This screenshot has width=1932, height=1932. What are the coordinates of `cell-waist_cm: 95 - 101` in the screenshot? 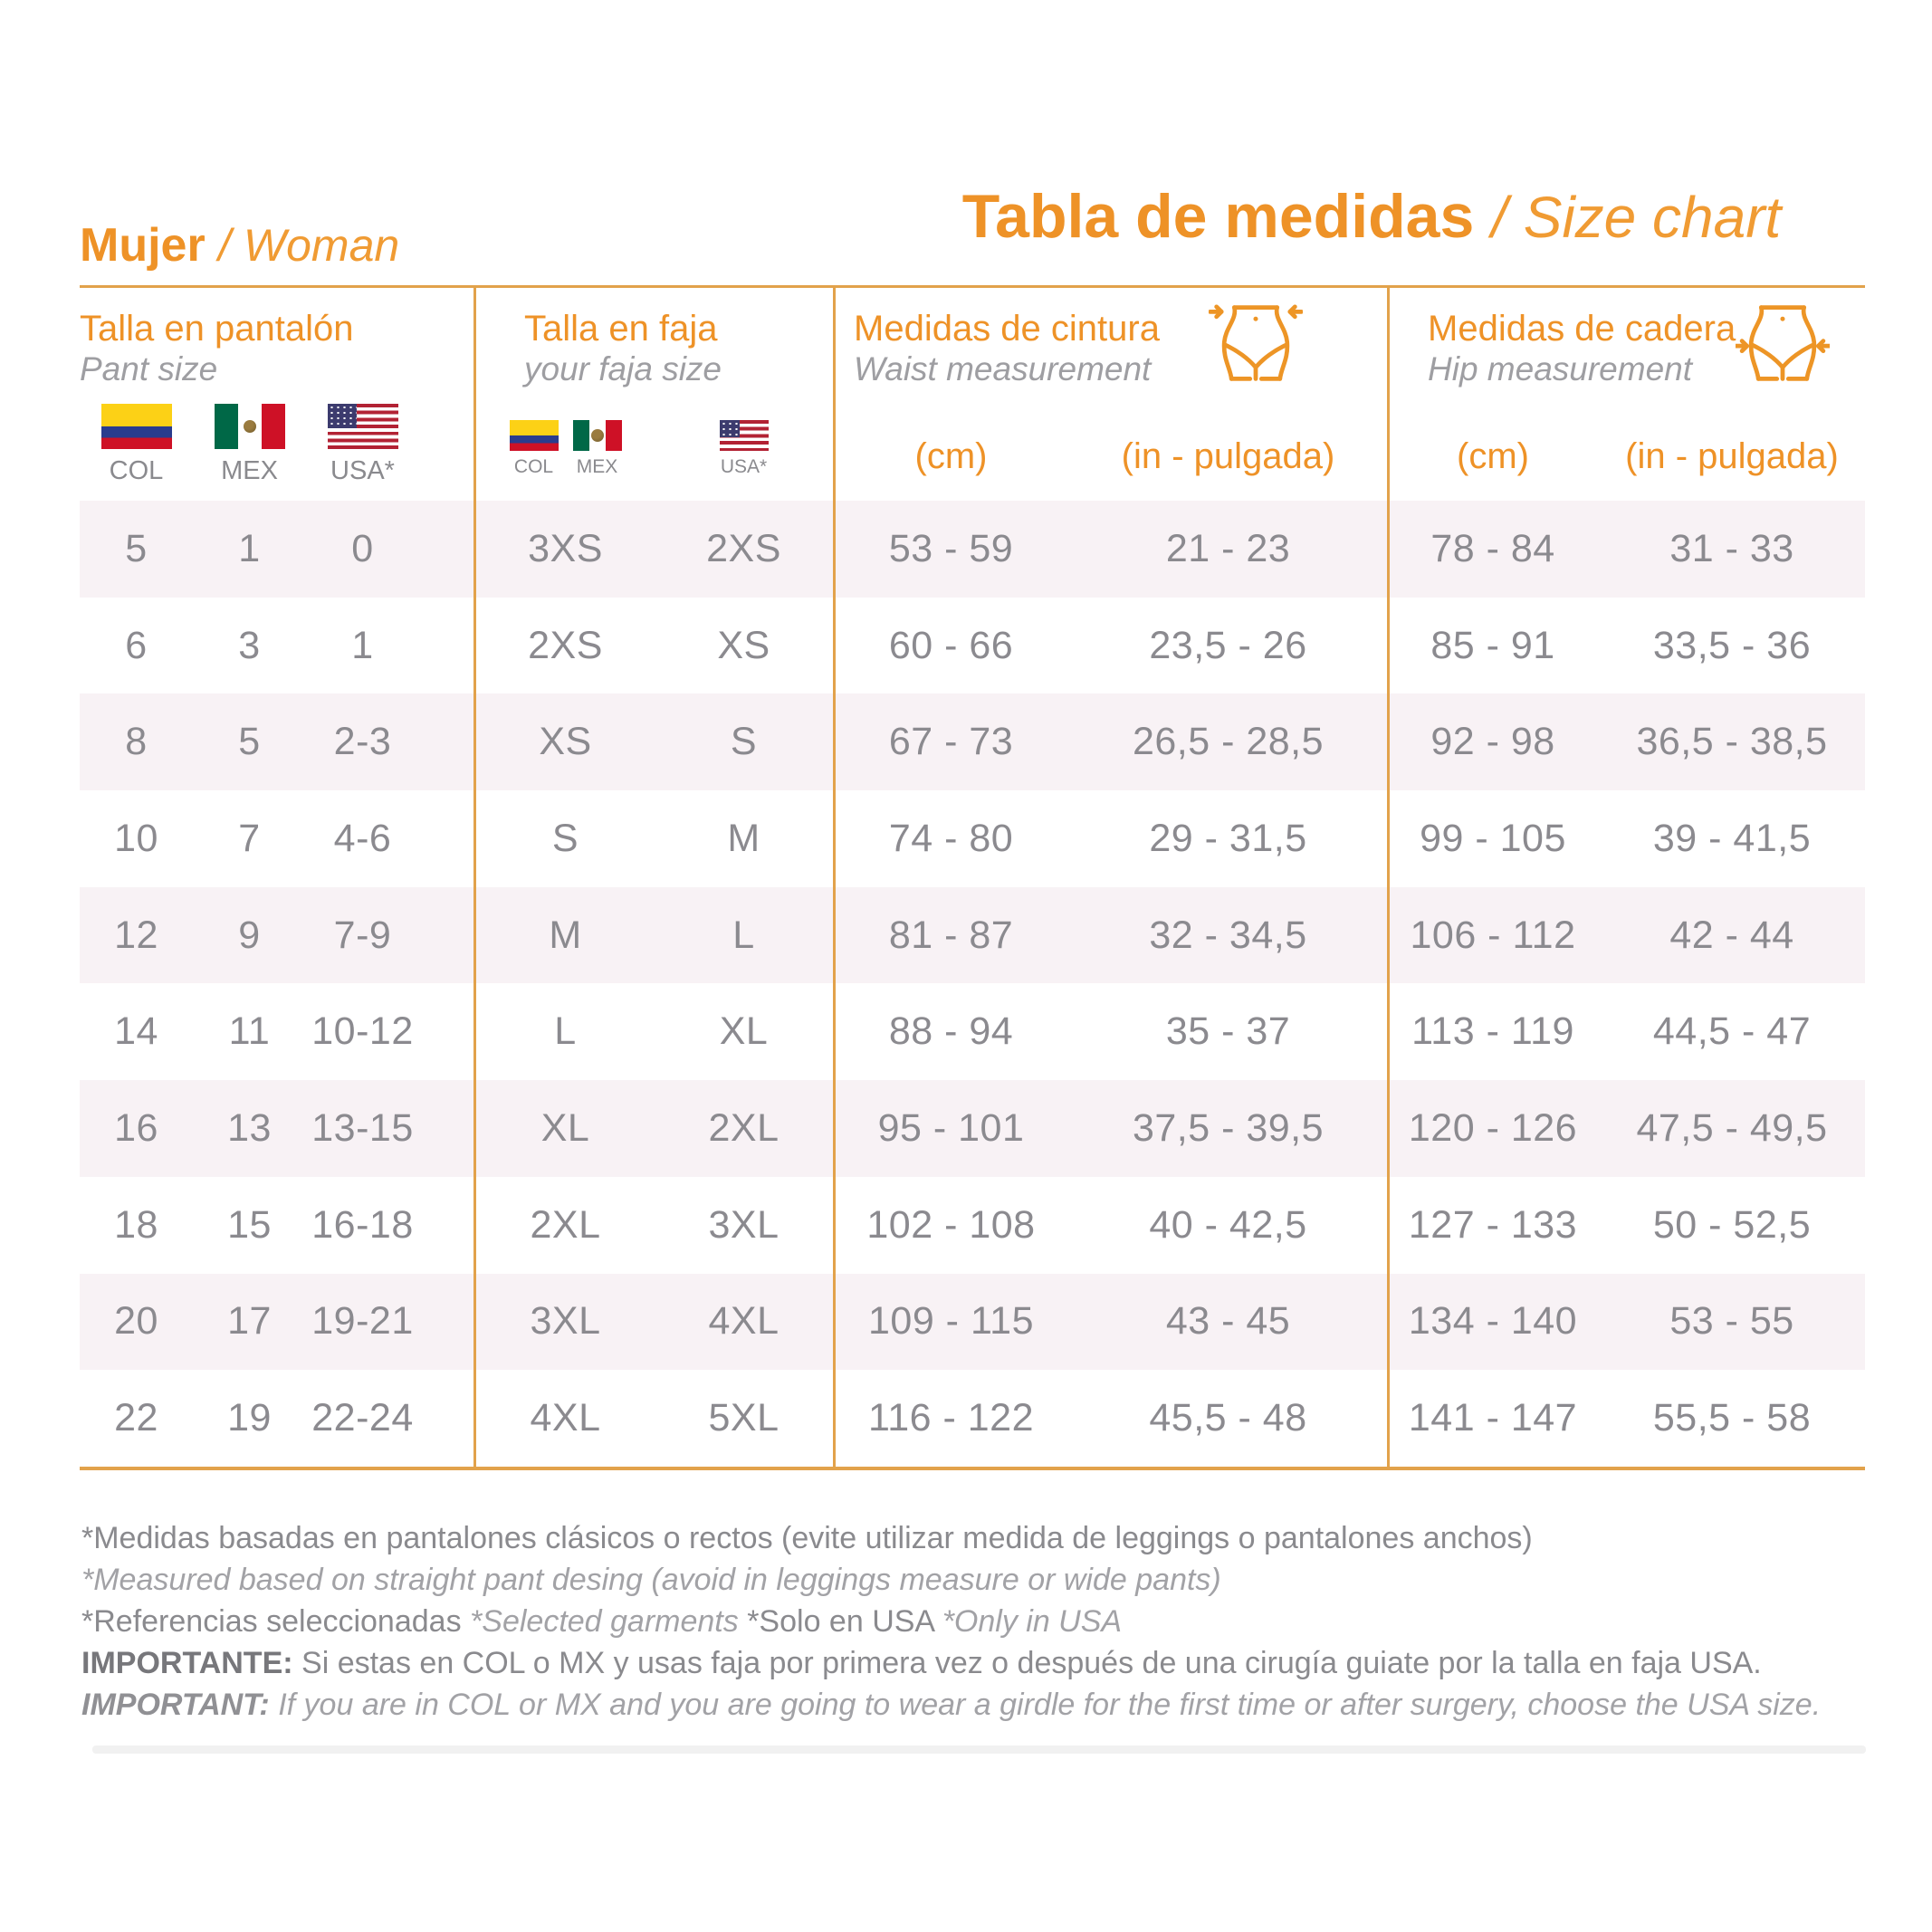 It's located at (951, 1127).